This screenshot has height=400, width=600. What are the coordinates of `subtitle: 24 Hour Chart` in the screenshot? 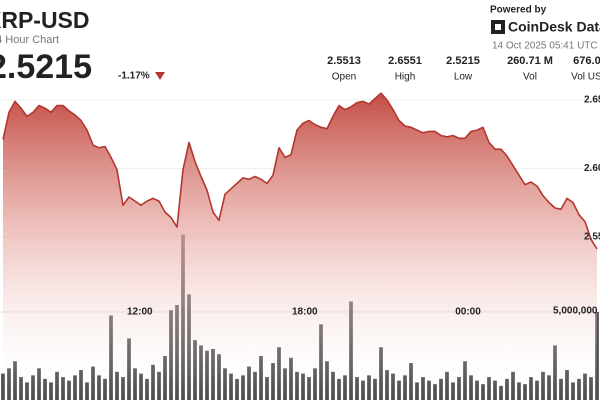 It's located at (29, 40).